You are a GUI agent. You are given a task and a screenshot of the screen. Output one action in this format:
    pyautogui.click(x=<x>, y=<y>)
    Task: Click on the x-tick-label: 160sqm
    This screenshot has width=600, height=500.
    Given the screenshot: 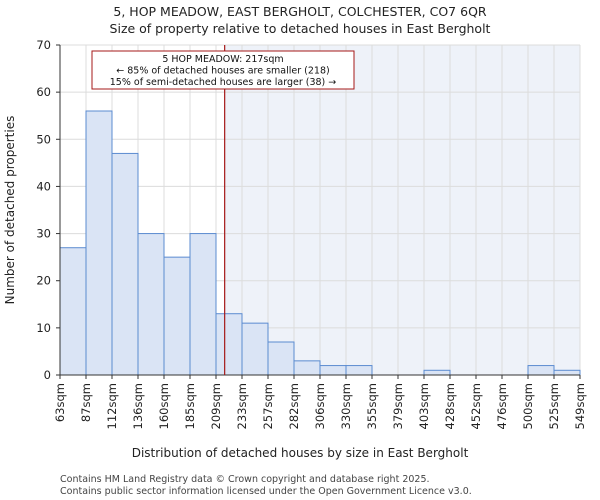 What is the action you would take?
    pyautogui.click(x=164, y=406)
    